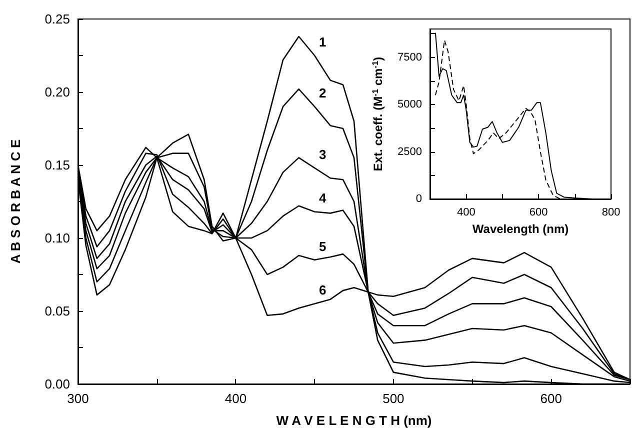  I want to click on y-tick-label: 0, so click(419, 199).